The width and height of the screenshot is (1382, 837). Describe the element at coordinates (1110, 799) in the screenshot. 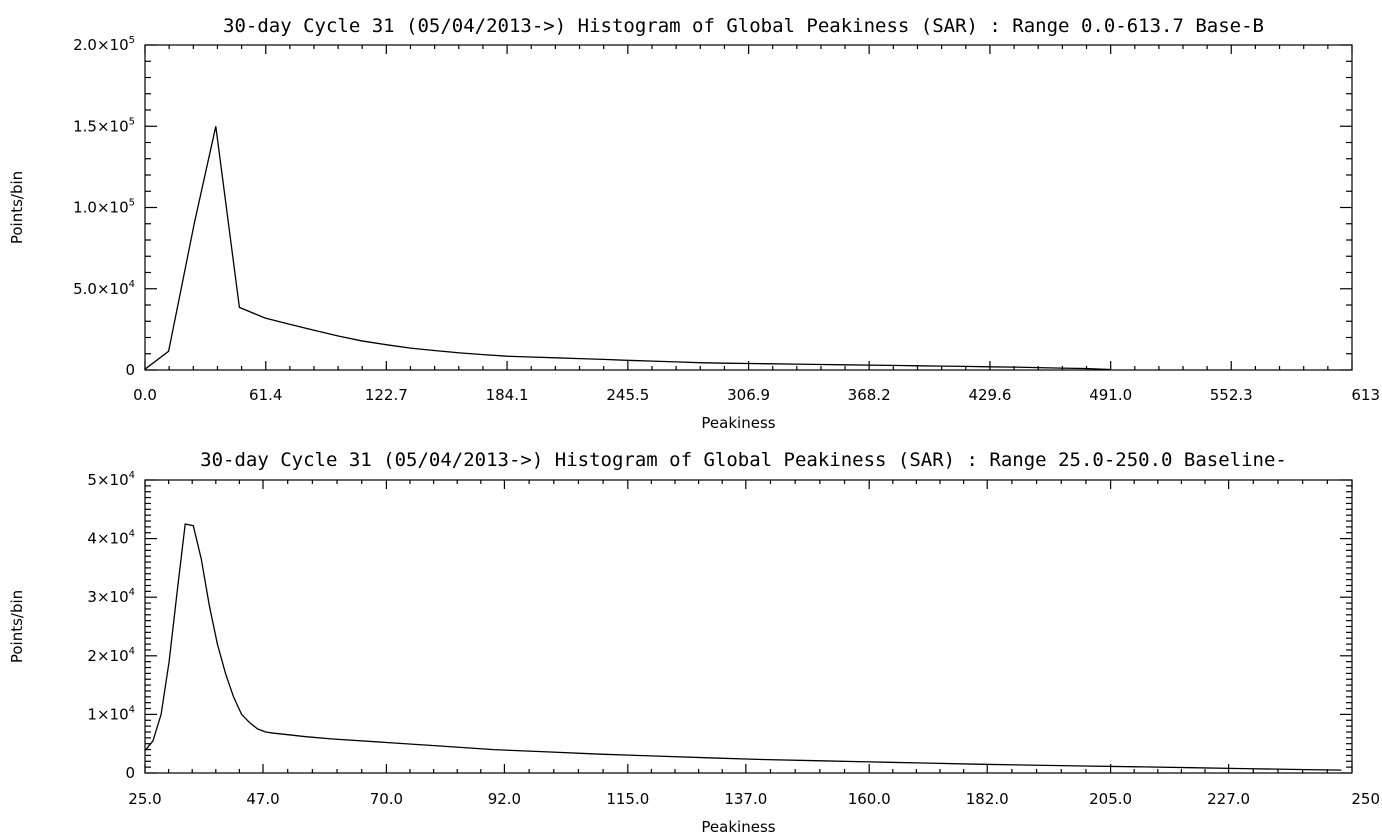

I see `x-tick-label: 205.0` at that location.